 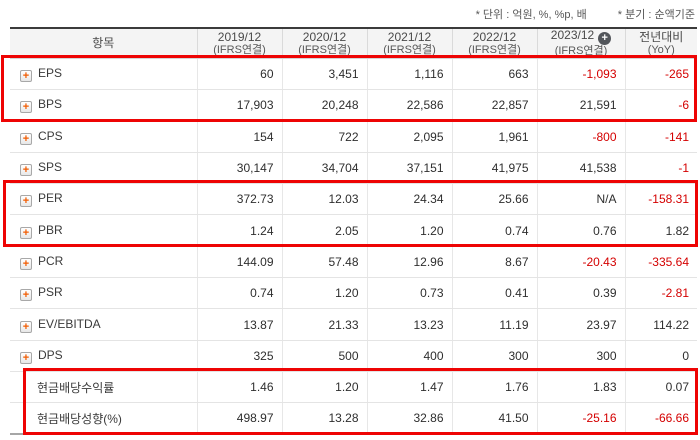 I want to click on value-cell: 1.83, so click(x=580, y=387).